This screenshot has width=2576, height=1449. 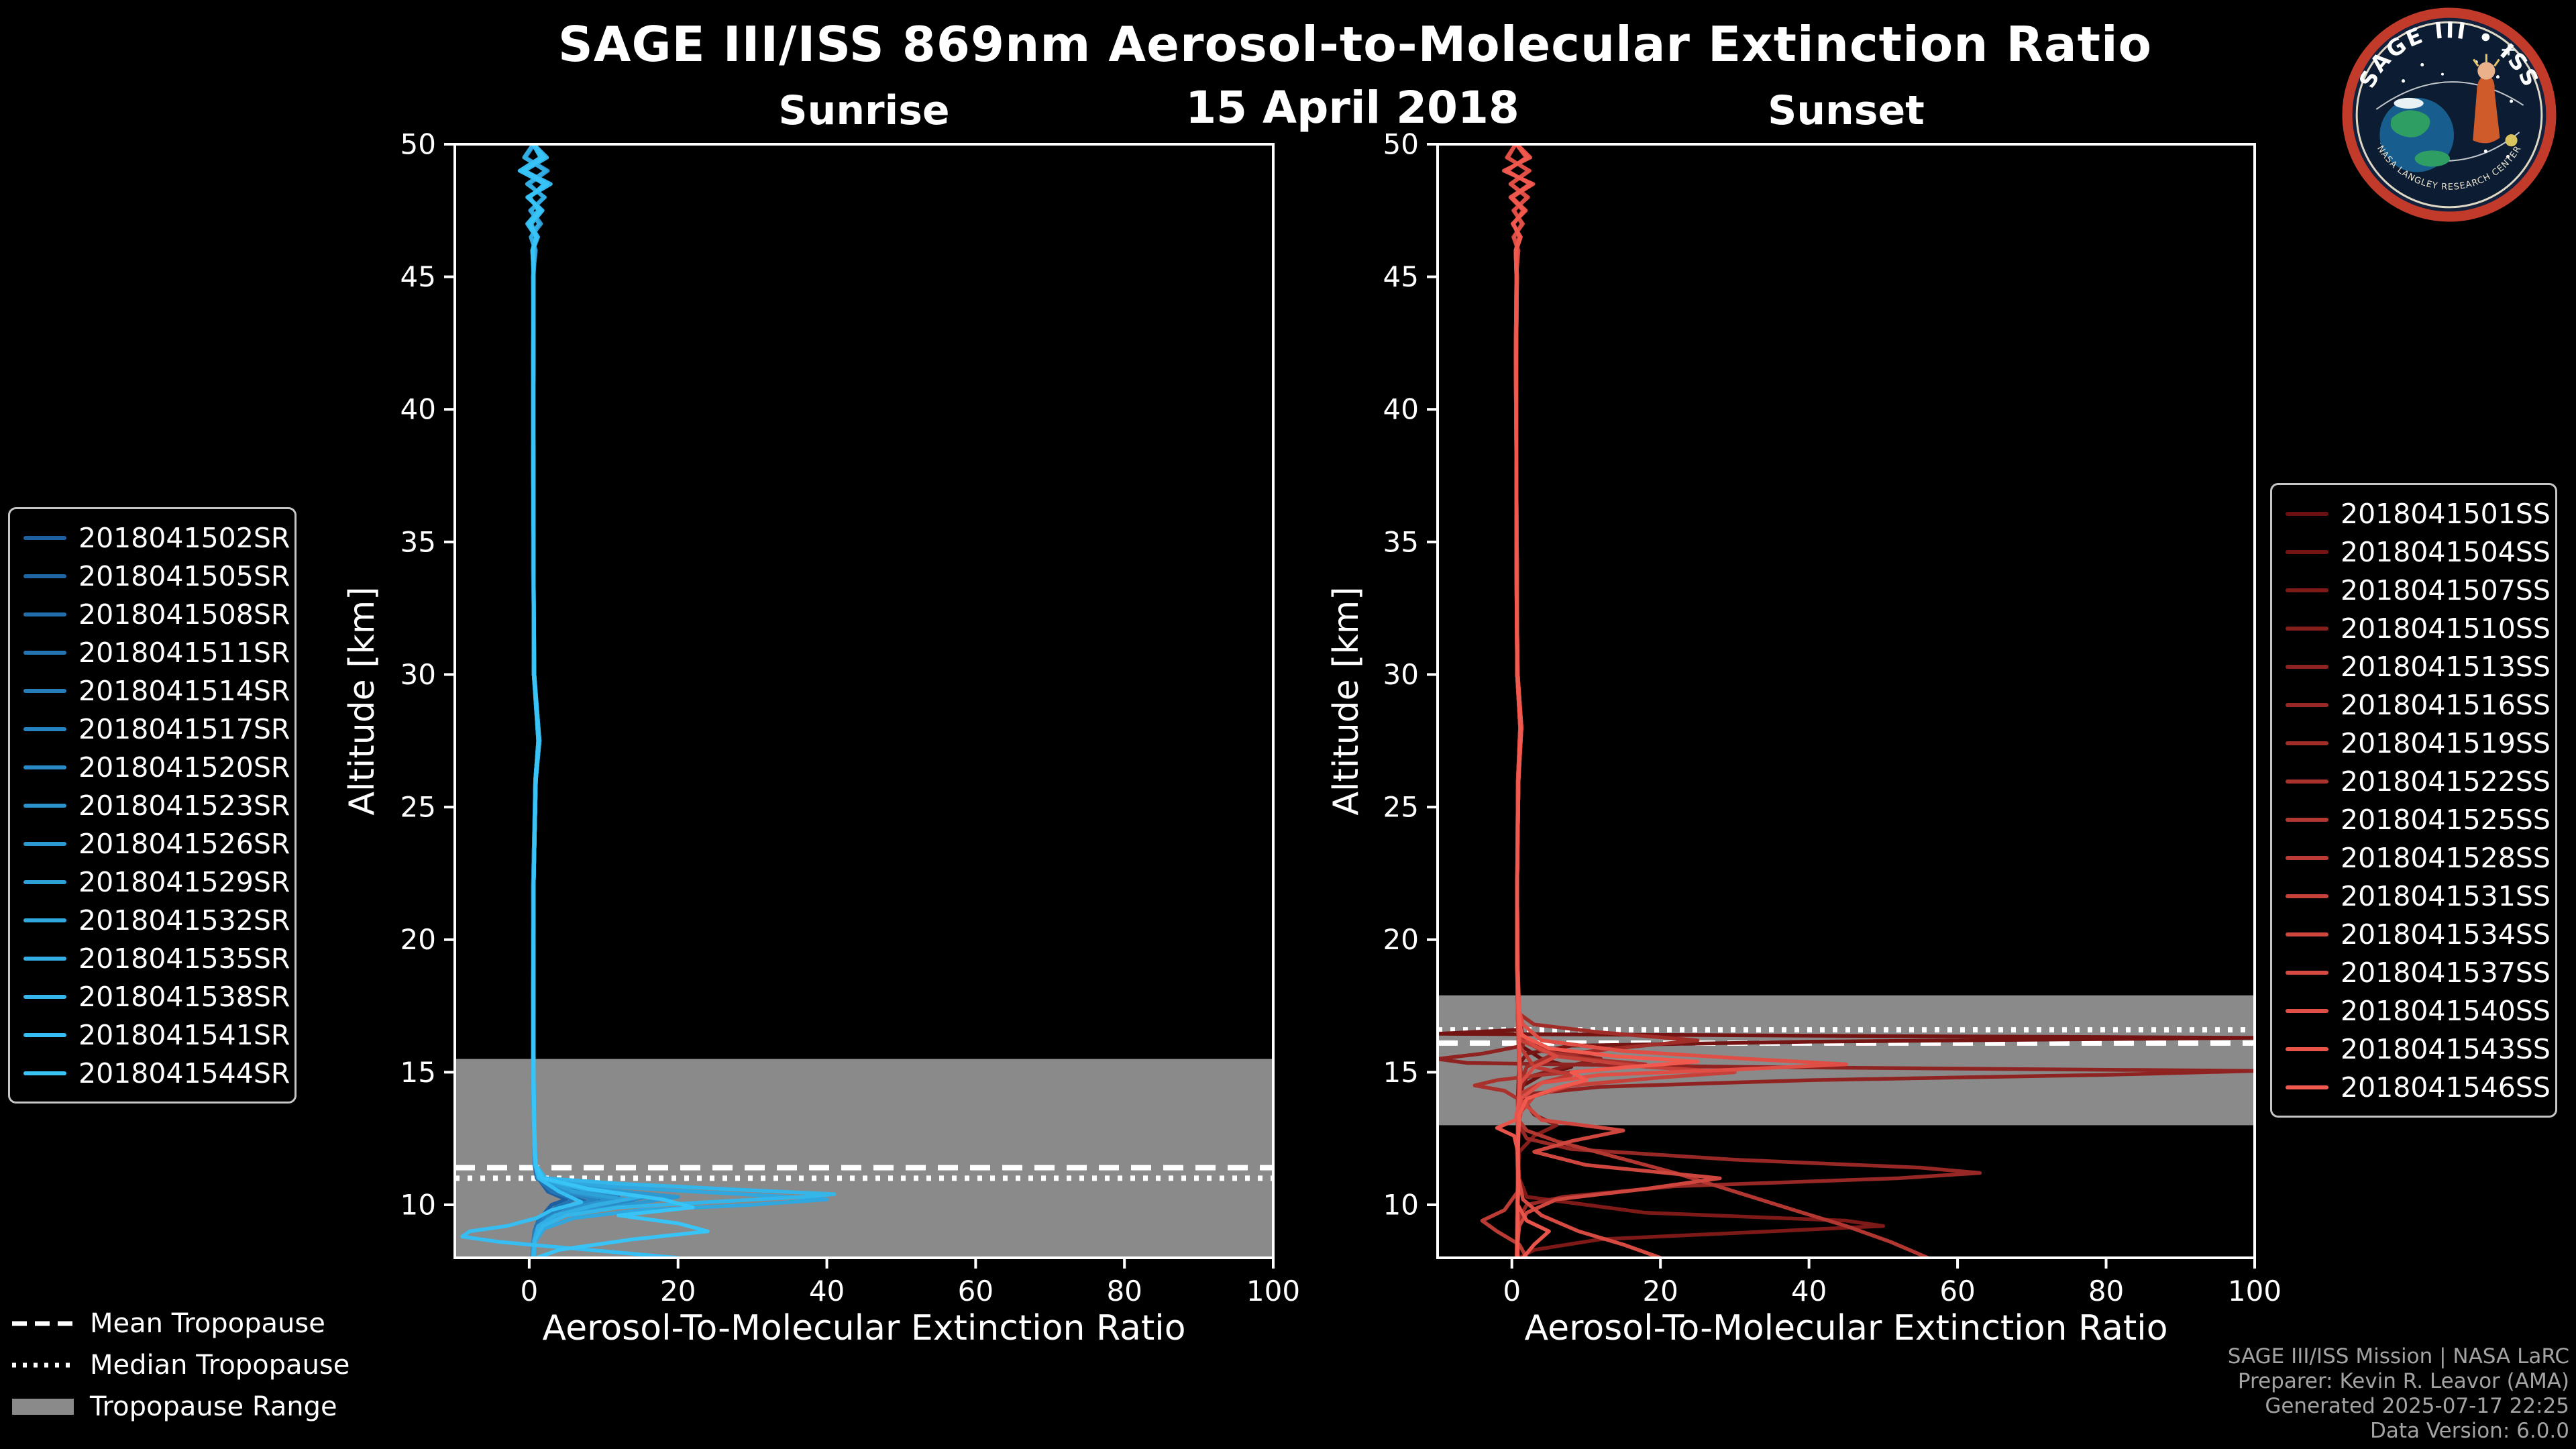 I want to click on x-tick-label: 60, so click(x=1957, y=1291).